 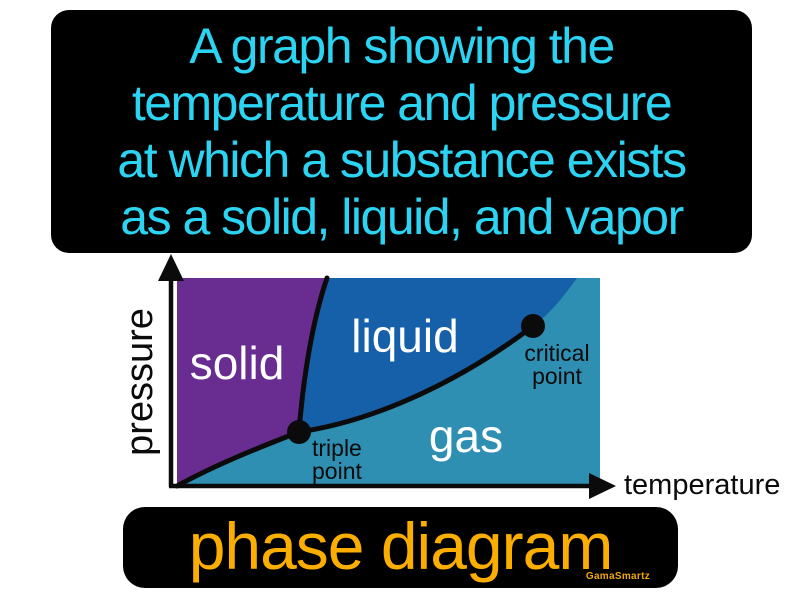 I want to click on critical-point-label-line2: point, so click(x=557, y=376).